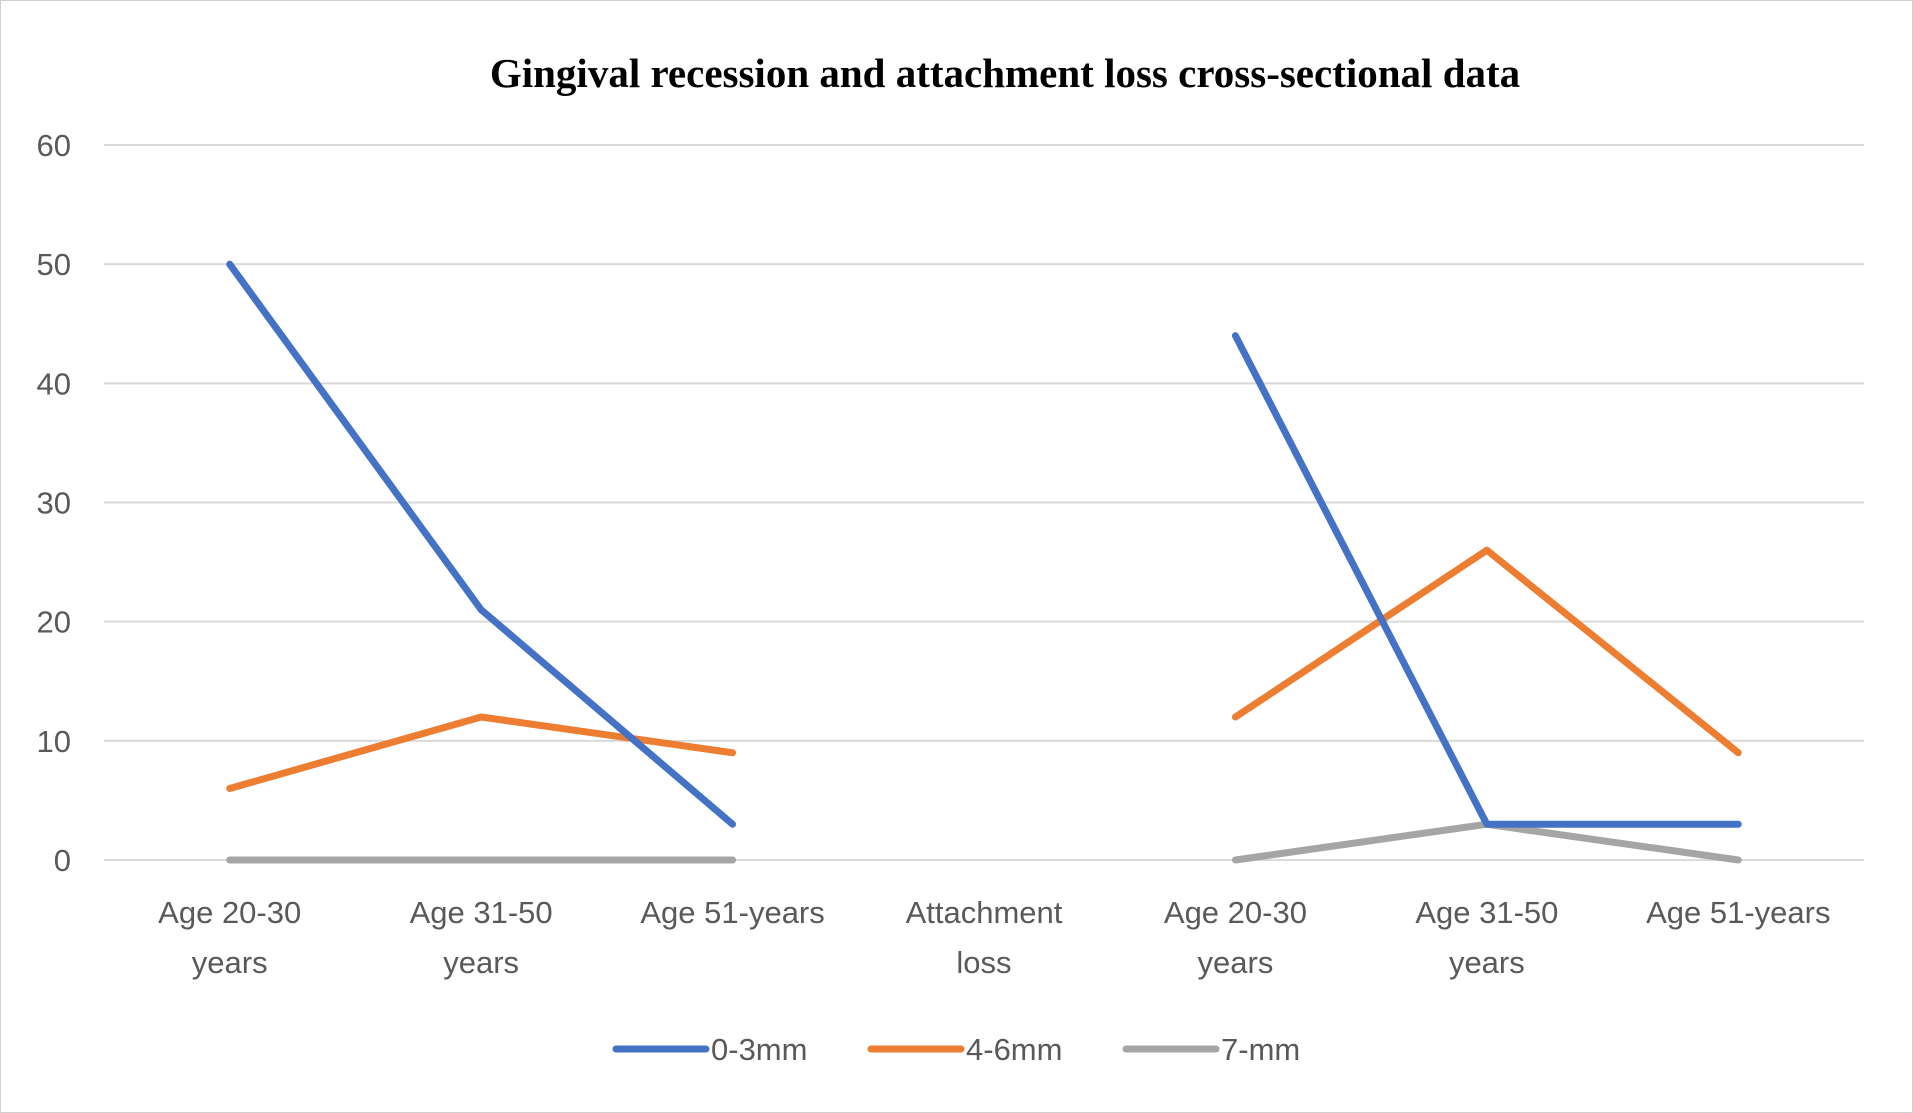 The height and width of the screenshot is (1113, 1913). I want to click on y-axis-ticks: 0 10 20 30 40 50 60, so click(54, 503).